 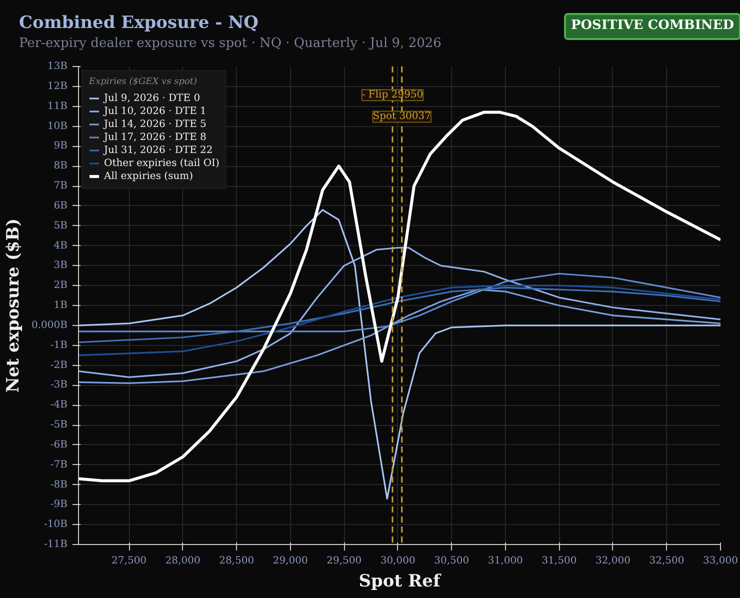 I want to click on y-tick-label: 2B, so click(x=61, y=286).